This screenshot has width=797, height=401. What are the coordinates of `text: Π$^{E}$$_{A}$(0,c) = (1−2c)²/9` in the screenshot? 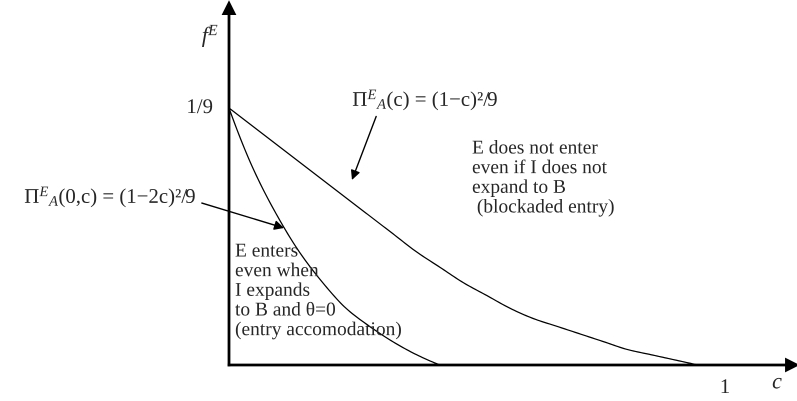 It's located at (109, 197).